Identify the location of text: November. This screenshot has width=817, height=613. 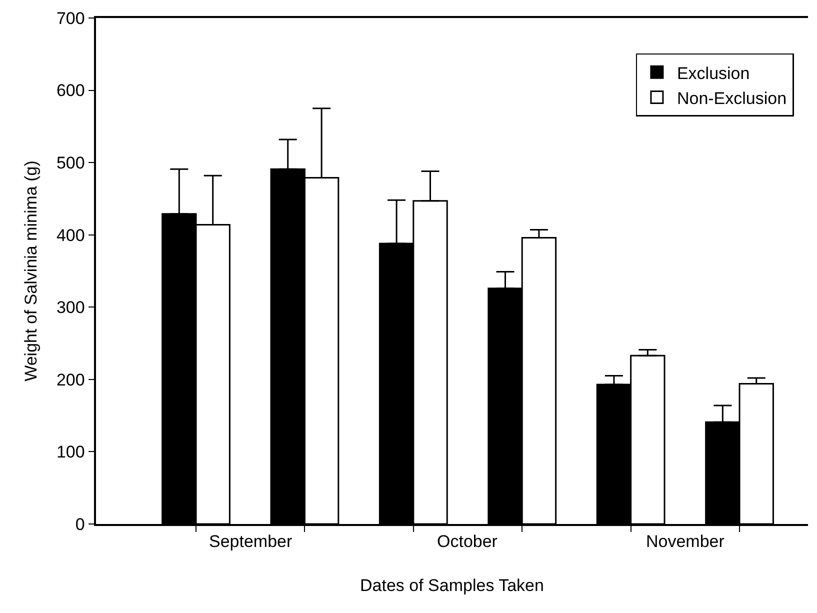
(685, 541).